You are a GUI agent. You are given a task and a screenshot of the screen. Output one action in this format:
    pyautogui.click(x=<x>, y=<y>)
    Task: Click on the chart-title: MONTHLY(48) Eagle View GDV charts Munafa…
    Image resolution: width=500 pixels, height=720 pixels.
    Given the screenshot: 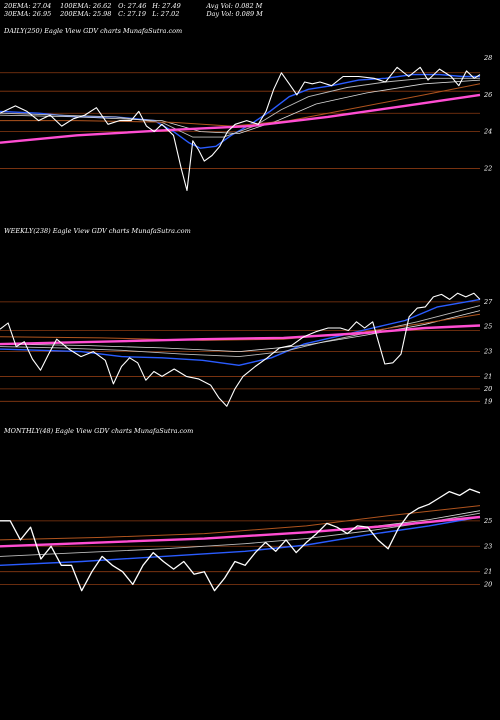 What is the action you would take?
    pyautogui.click(x=98, y=431)
    